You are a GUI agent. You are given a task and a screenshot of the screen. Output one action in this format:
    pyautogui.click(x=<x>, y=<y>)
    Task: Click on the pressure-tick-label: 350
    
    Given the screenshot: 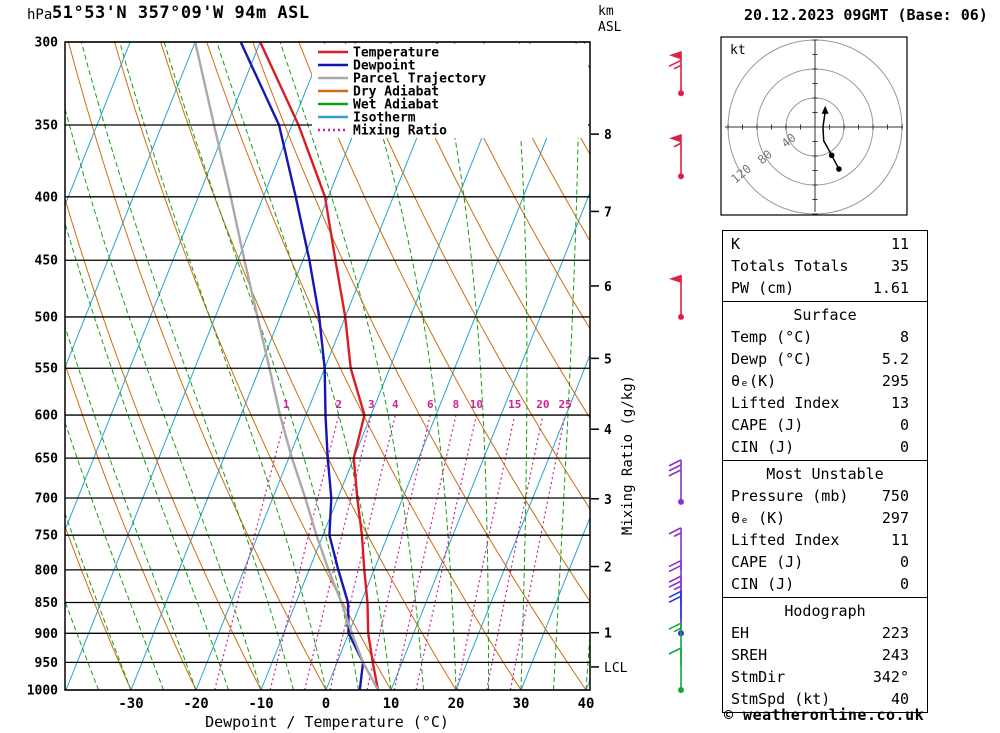 What is the action you would take?
    pyautogui.click(x=47, y=125)
    